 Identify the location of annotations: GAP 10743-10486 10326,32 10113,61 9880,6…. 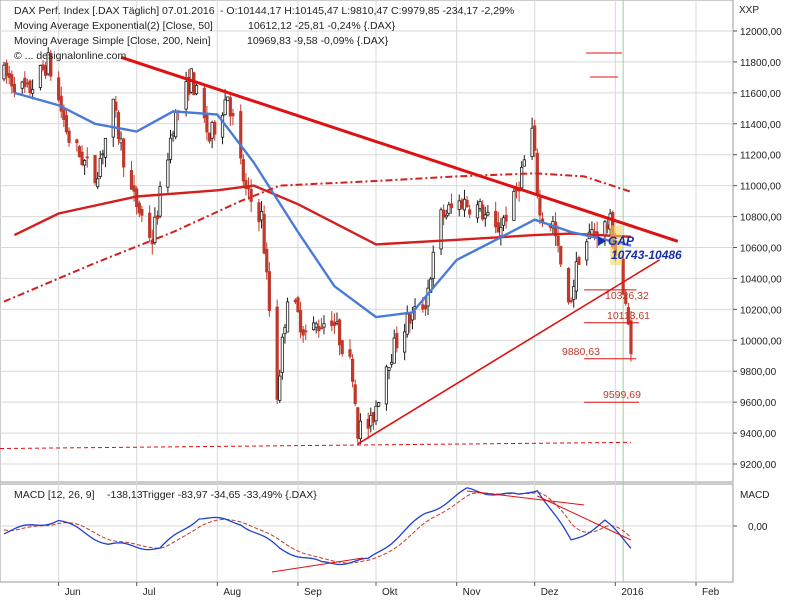
(622, 317).